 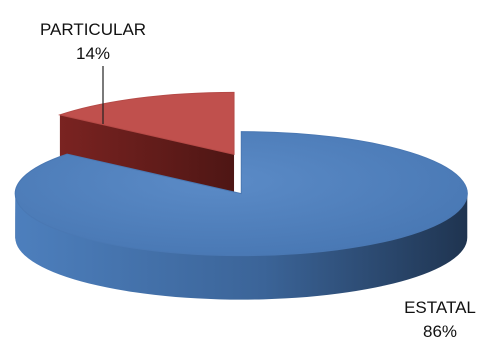 I want to click on estatal-label: ESTATAL 86%, so click(x=439, y=320).